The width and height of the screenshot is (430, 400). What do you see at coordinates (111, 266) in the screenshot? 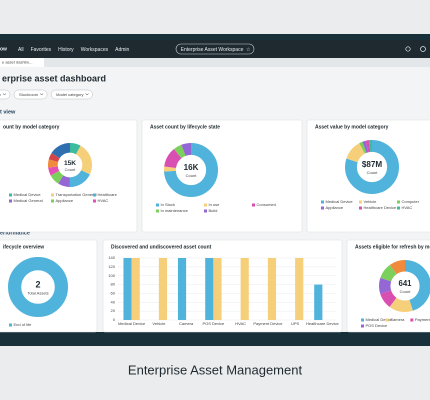
I see `y-tick-label: 120` at bounding box center [111, 266].